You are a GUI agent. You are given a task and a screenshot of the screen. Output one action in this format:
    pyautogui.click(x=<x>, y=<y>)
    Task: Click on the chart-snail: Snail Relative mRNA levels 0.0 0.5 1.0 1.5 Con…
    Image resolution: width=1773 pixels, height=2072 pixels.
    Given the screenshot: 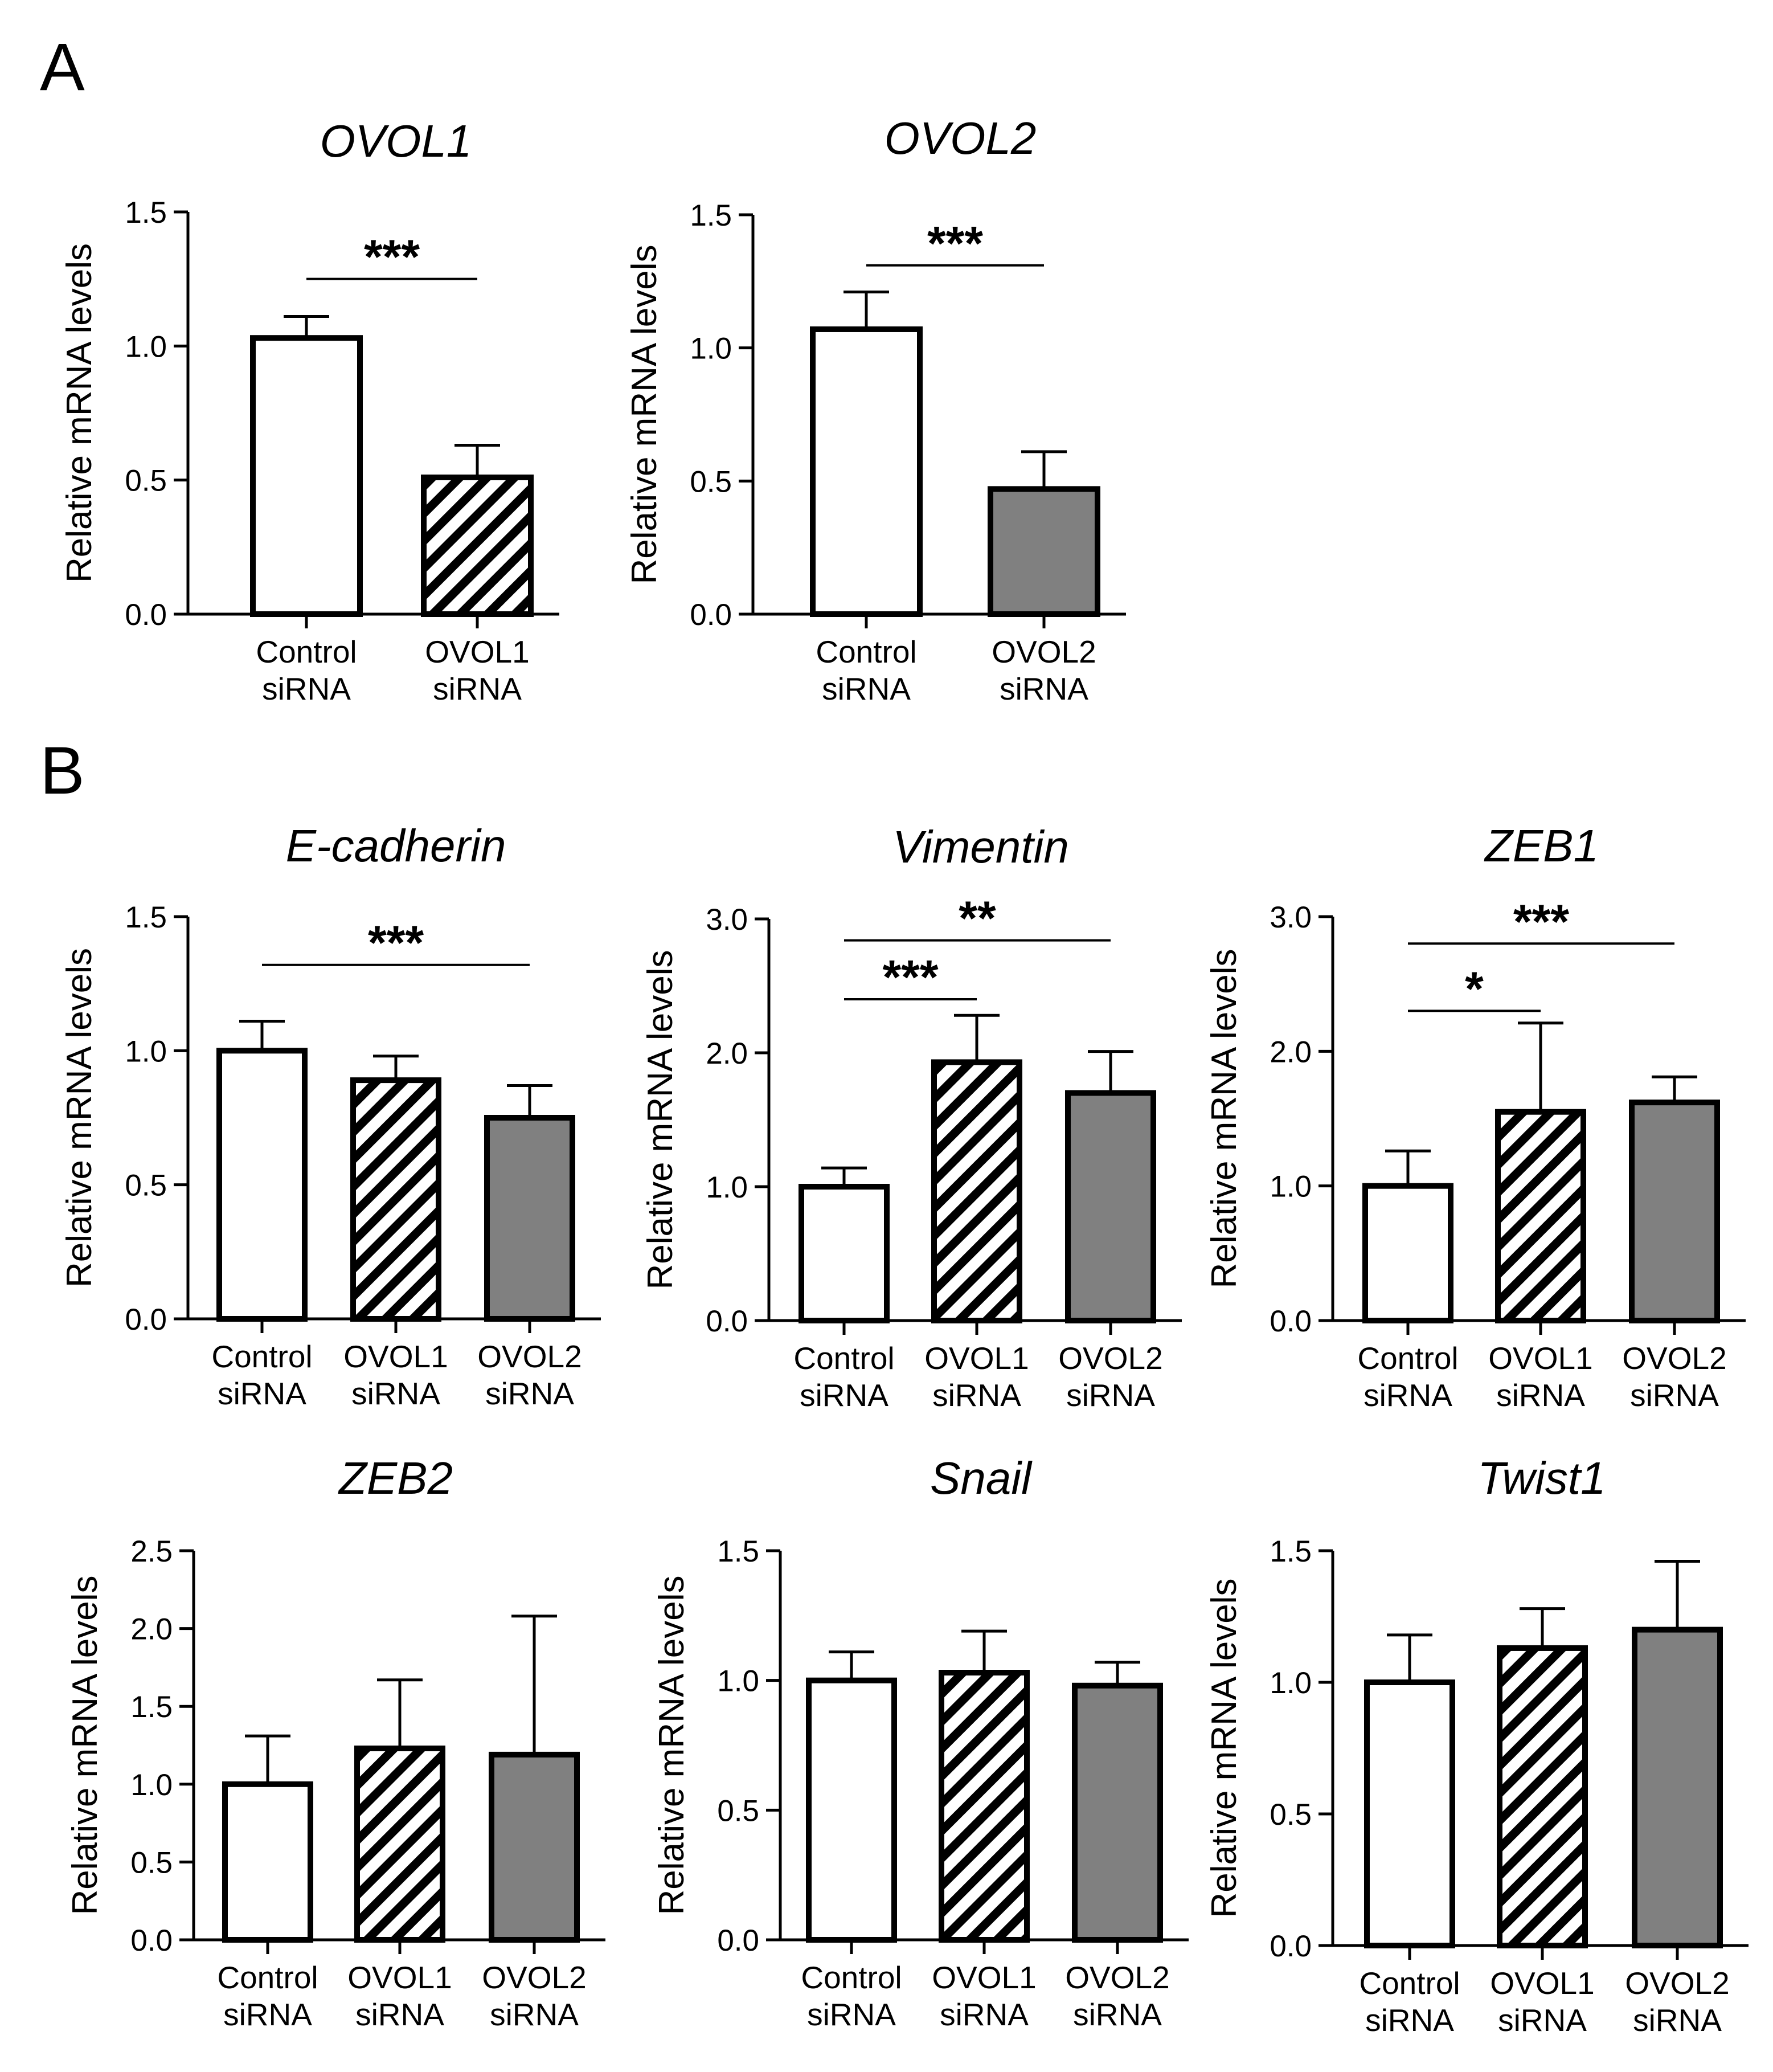 What is the action you would take?
    pyautogui.click(x=920, y=1743)
    